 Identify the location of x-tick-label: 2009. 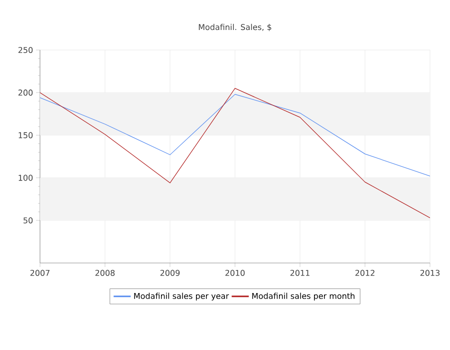
(170, 273).